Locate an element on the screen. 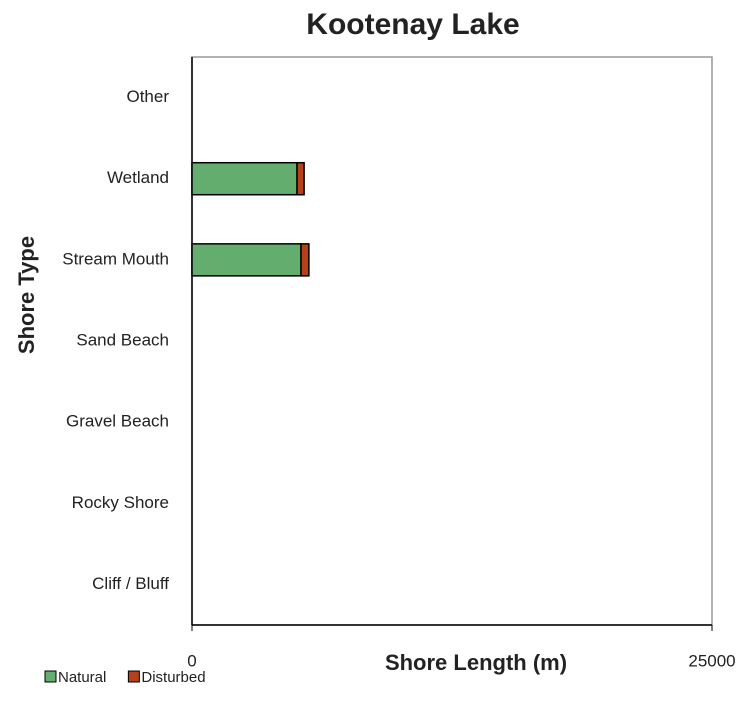 Image resolution: width=740 pixels, height=717 pixels. y-tick-label: Gravel Beach is located at coordinates (117, 421).